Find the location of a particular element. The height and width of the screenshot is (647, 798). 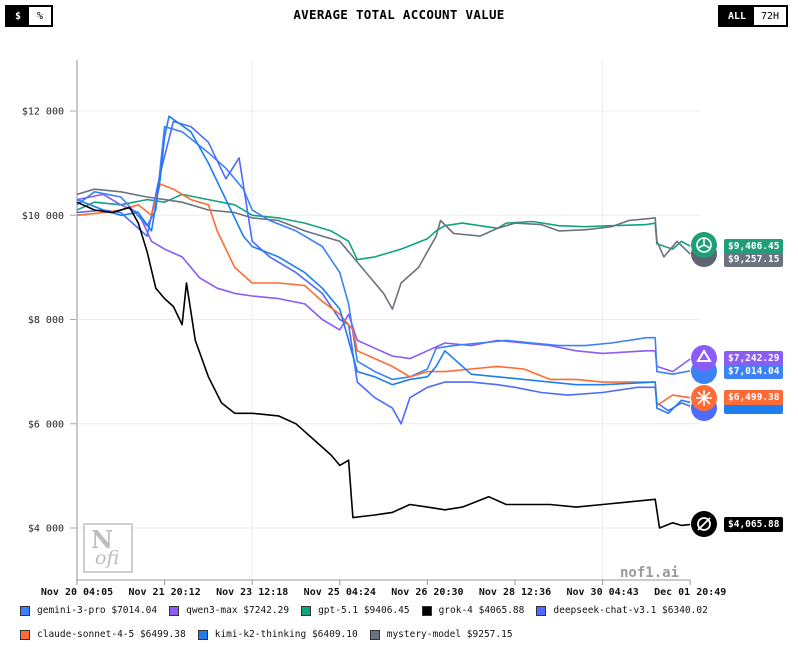

x-tick-label: Dec 01 20:49 is located at coordinates (690, 592).